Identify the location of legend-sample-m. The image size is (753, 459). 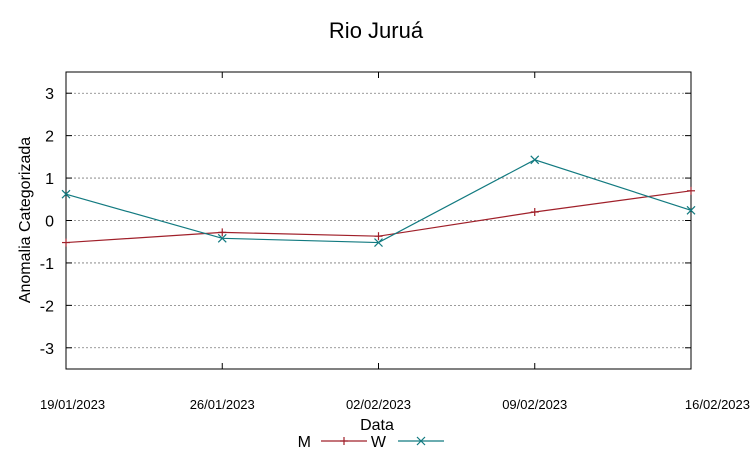
(344, 441).